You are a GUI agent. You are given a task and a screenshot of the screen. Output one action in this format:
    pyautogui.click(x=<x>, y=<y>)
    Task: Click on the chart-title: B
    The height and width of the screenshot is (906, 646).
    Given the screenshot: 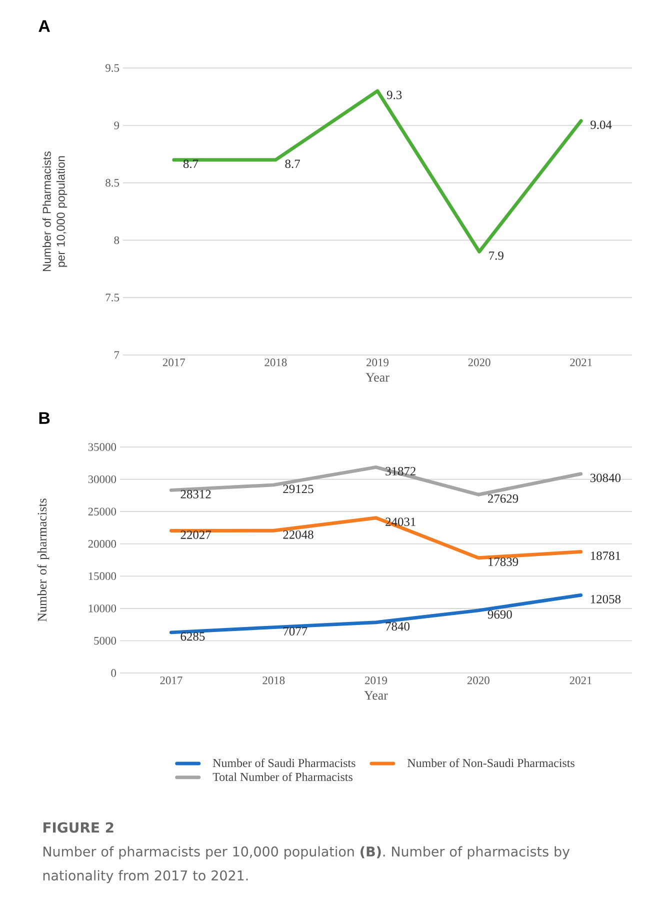 What is the action you would take?
    pyautogui.click(x=44, y=418)
    